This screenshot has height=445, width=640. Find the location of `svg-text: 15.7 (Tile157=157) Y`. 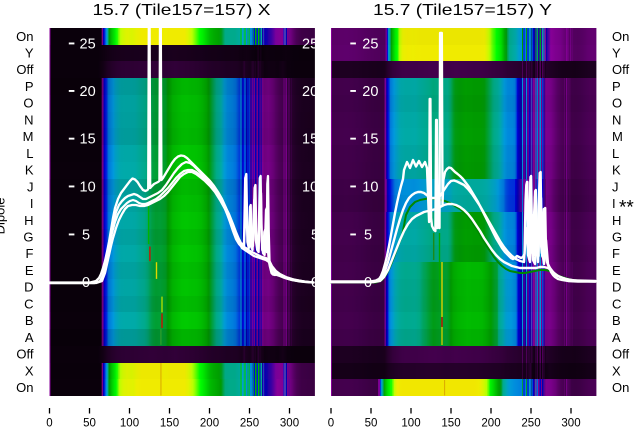

svg-text: 15.7 (Tile157=157) Y is located at coordinates (462, 10).